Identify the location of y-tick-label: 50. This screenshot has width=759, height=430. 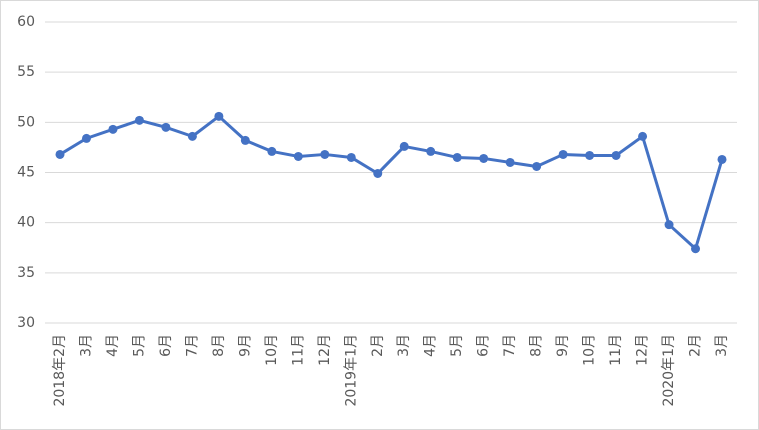
(26, 122).